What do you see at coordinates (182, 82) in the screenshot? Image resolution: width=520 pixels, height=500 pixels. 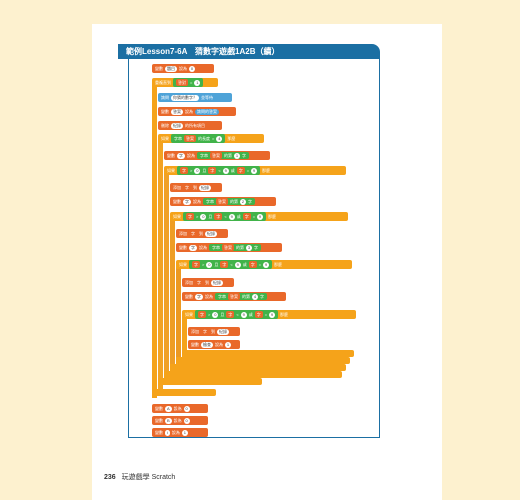 I see `var-reporter: 答對` at bounding box center [182, 82].